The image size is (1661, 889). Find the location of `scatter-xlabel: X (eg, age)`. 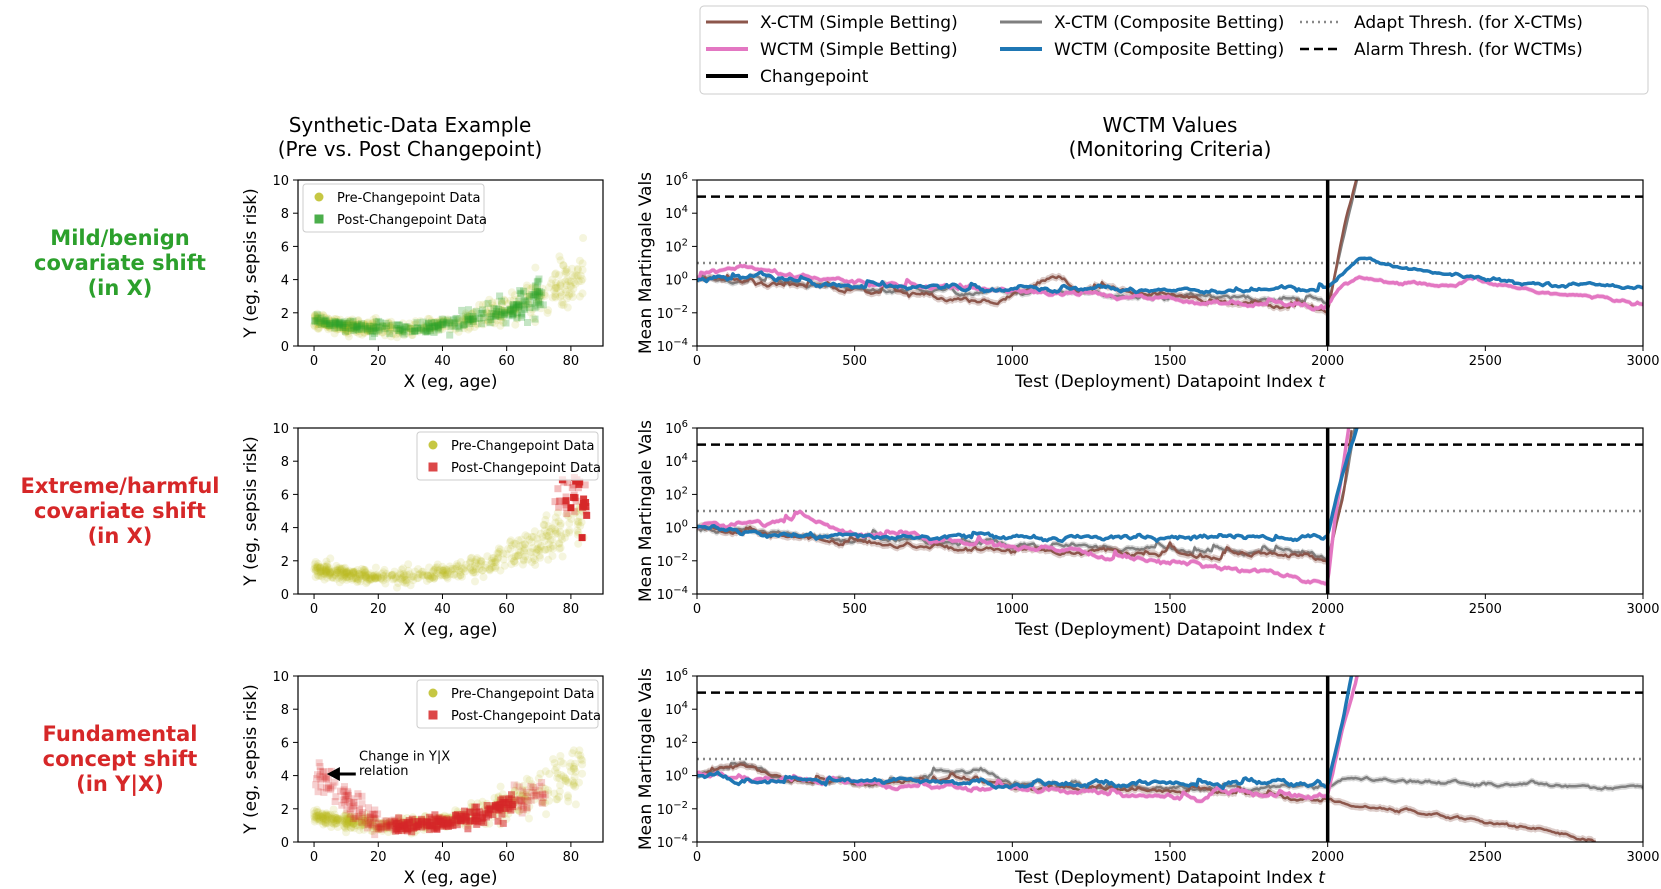

scatter-xlabel: X (eg, age) is located at coordinates (450, 630).